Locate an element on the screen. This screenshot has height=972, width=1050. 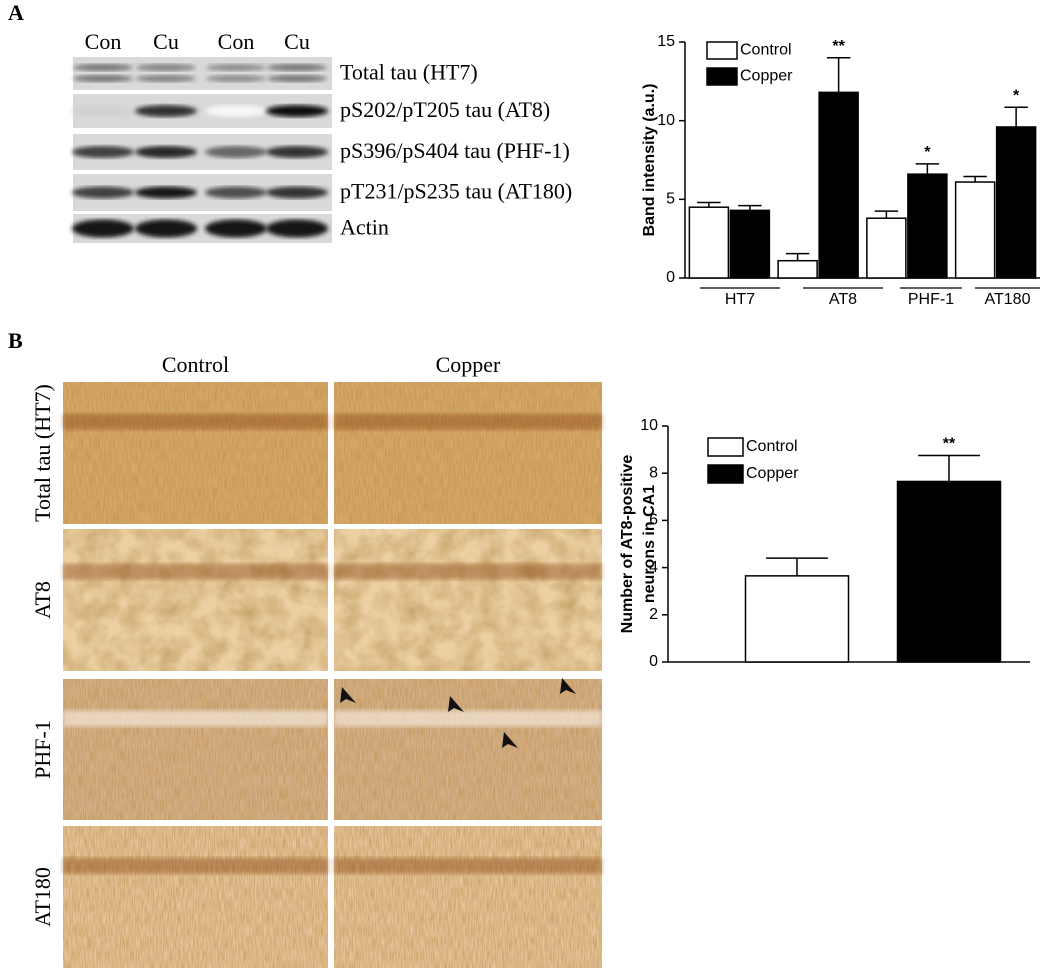
x-tick-label: PHF-1 is located at coordinates (931, 299).